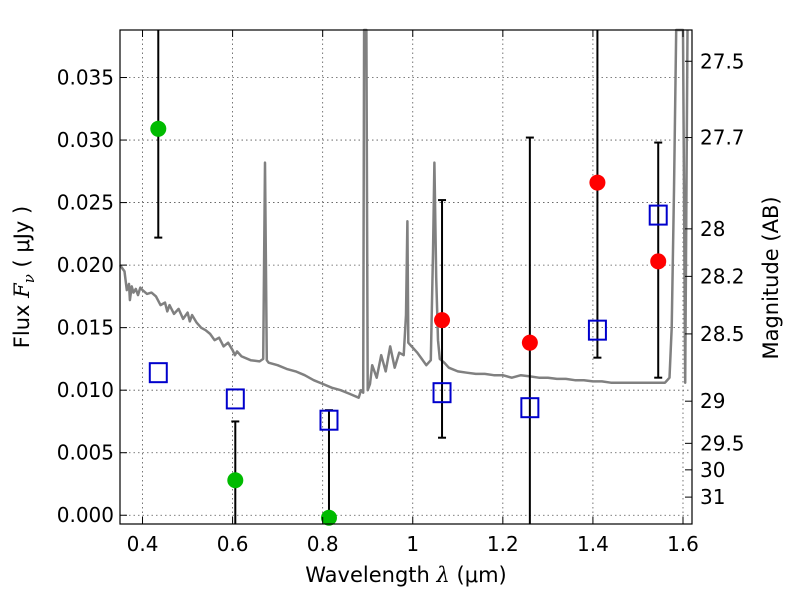  I want to click on magnitude-ticks: 27.5 27.7 28 28.2 28.5 29 29.5 30 31, so click(715, 279).